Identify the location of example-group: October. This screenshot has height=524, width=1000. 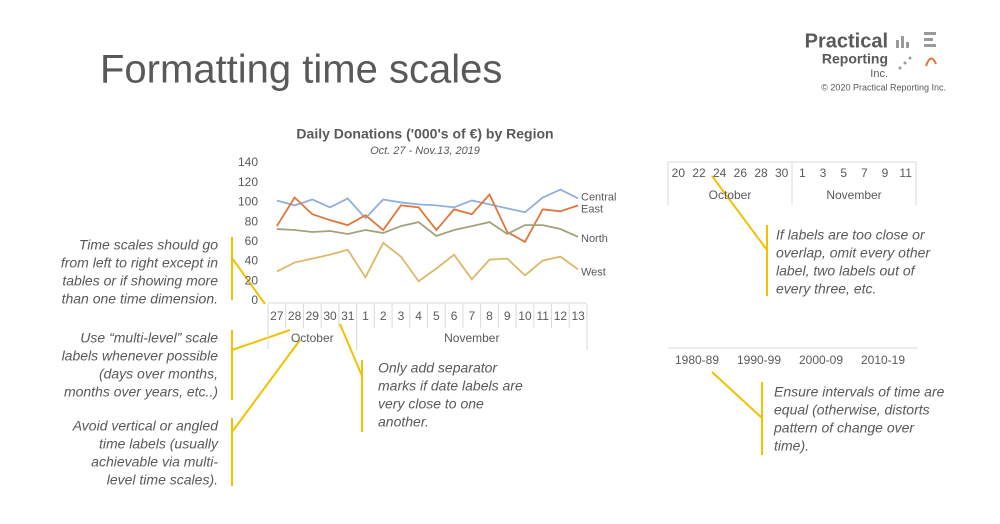
(730, 195).